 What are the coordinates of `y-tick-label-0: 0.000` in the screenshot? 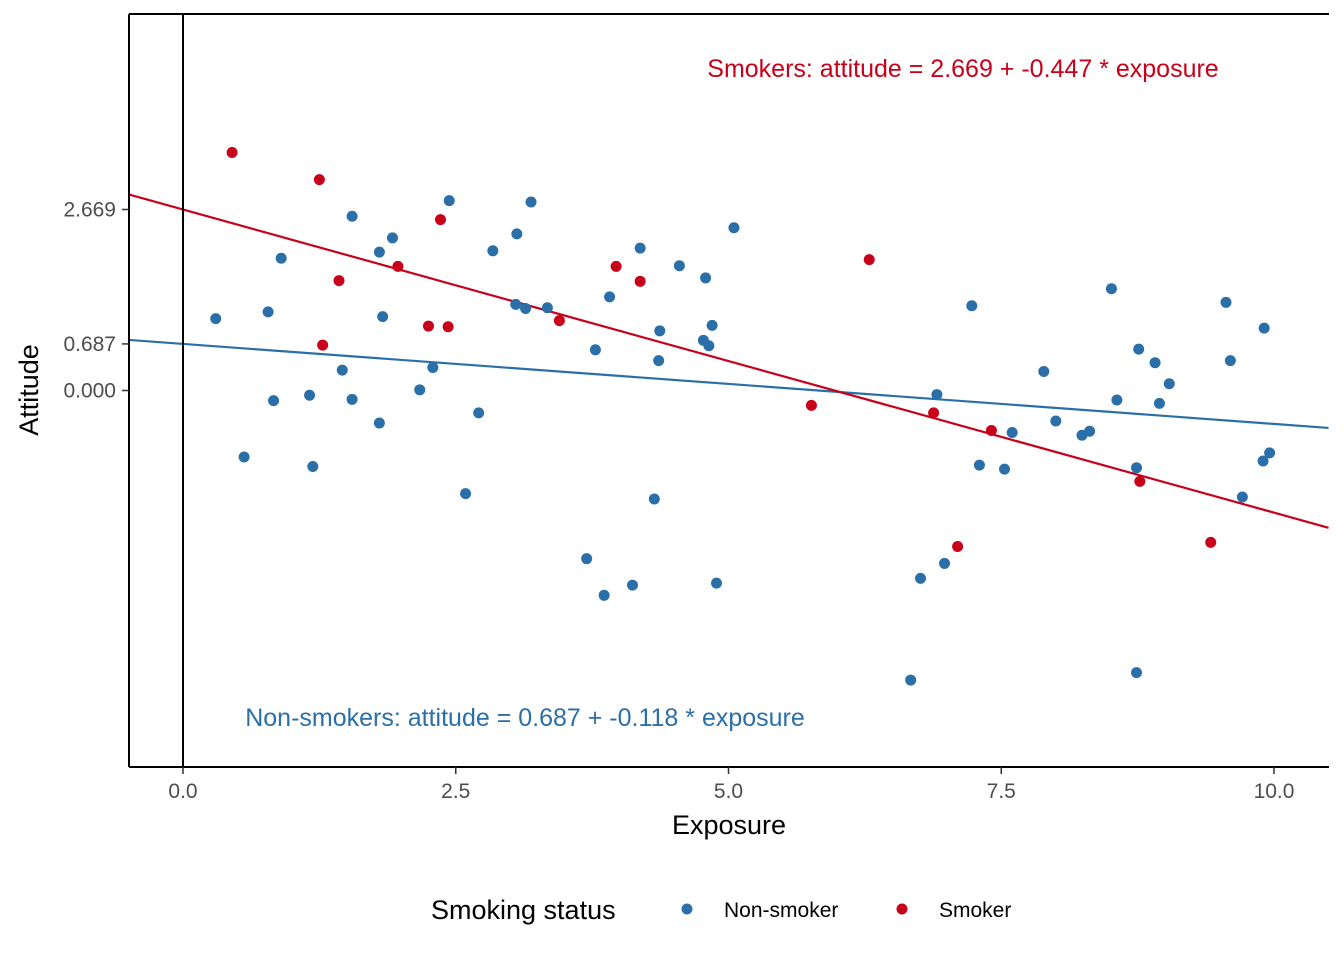 It's located at (89, 391).